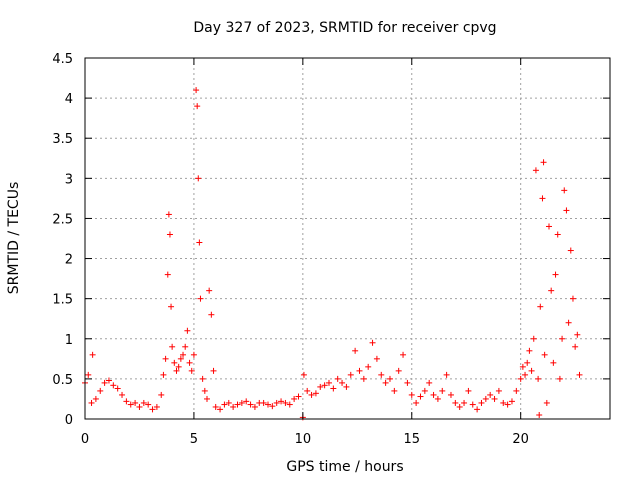  I want to click on x-tick-labels: 0 5 10 15 20, so click(305, 439).